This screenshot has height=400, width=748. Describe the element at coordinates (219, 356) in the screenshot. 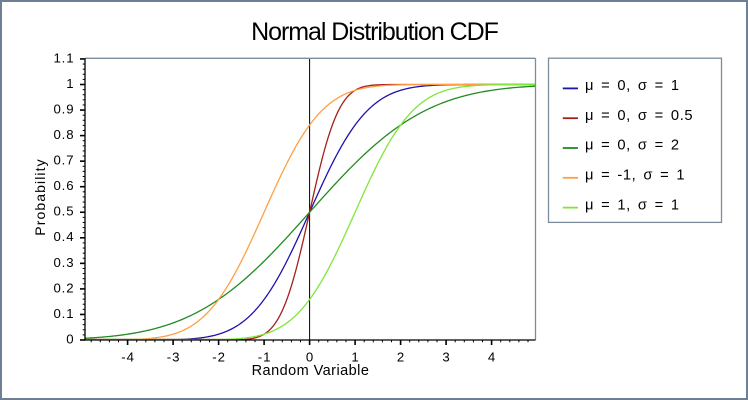

I see `svg-text: -2` at that location.